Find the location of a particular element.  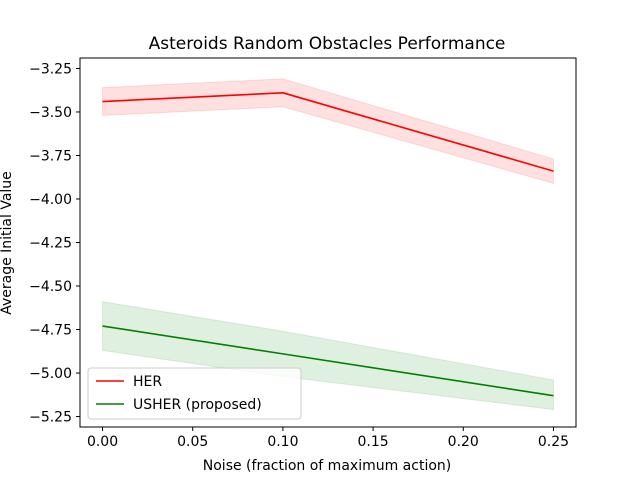

x-axis-label: Noise (fraction of maximum action) is located at coordinates (327, 466).